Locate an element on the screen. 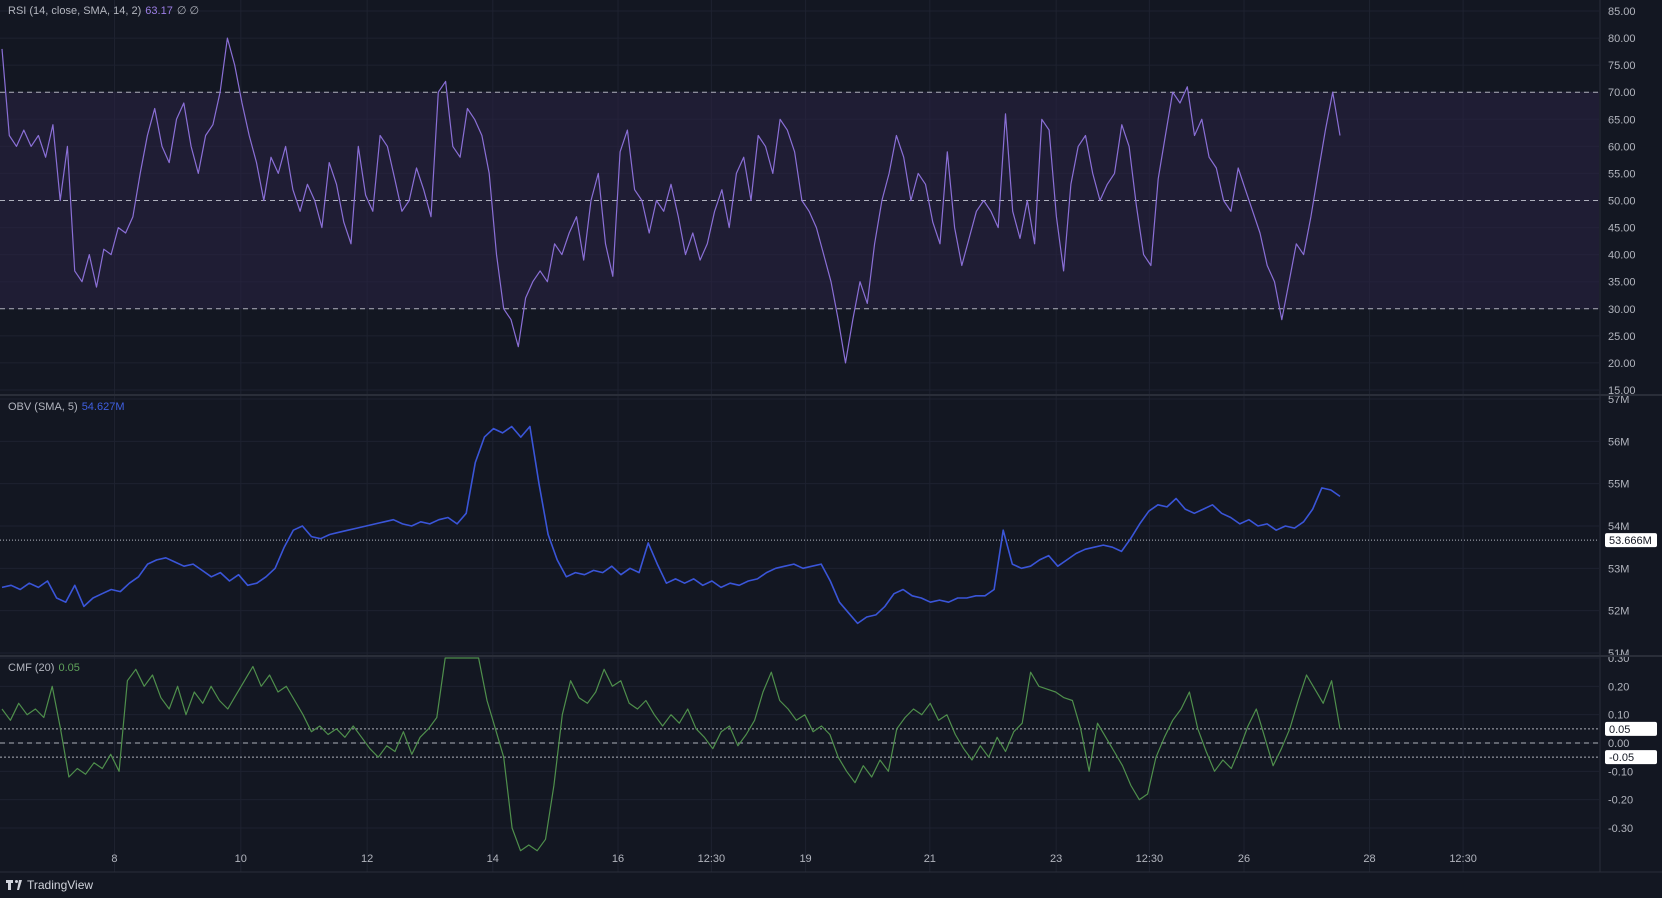 The image size is (1662, 898). rsi-y-tick-label: 80.00 is located at coordinates (1622, 39).